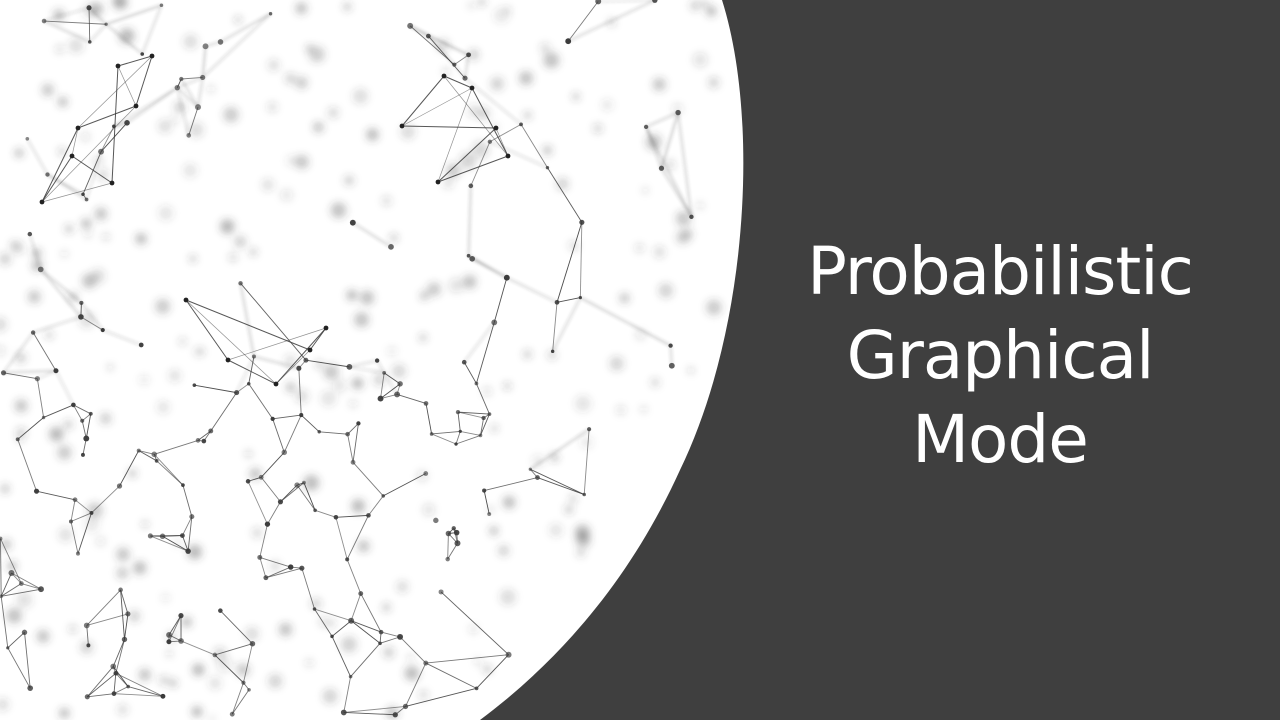  I want to click on slide-title: Probabilistic Graphical Mode, so click(1000, 356).